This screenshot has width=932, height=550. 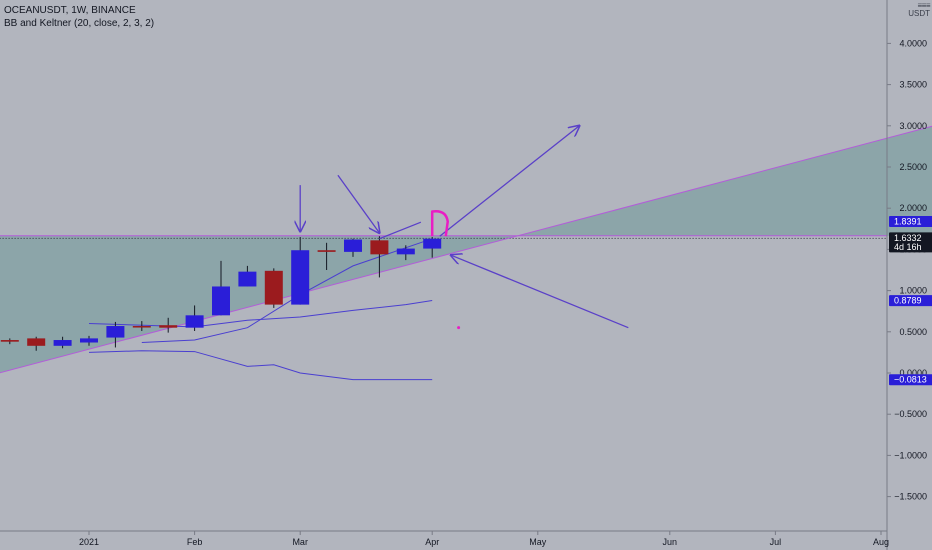 I want to click on y-tick-label: 0.5000, so click(x=913, y=332).